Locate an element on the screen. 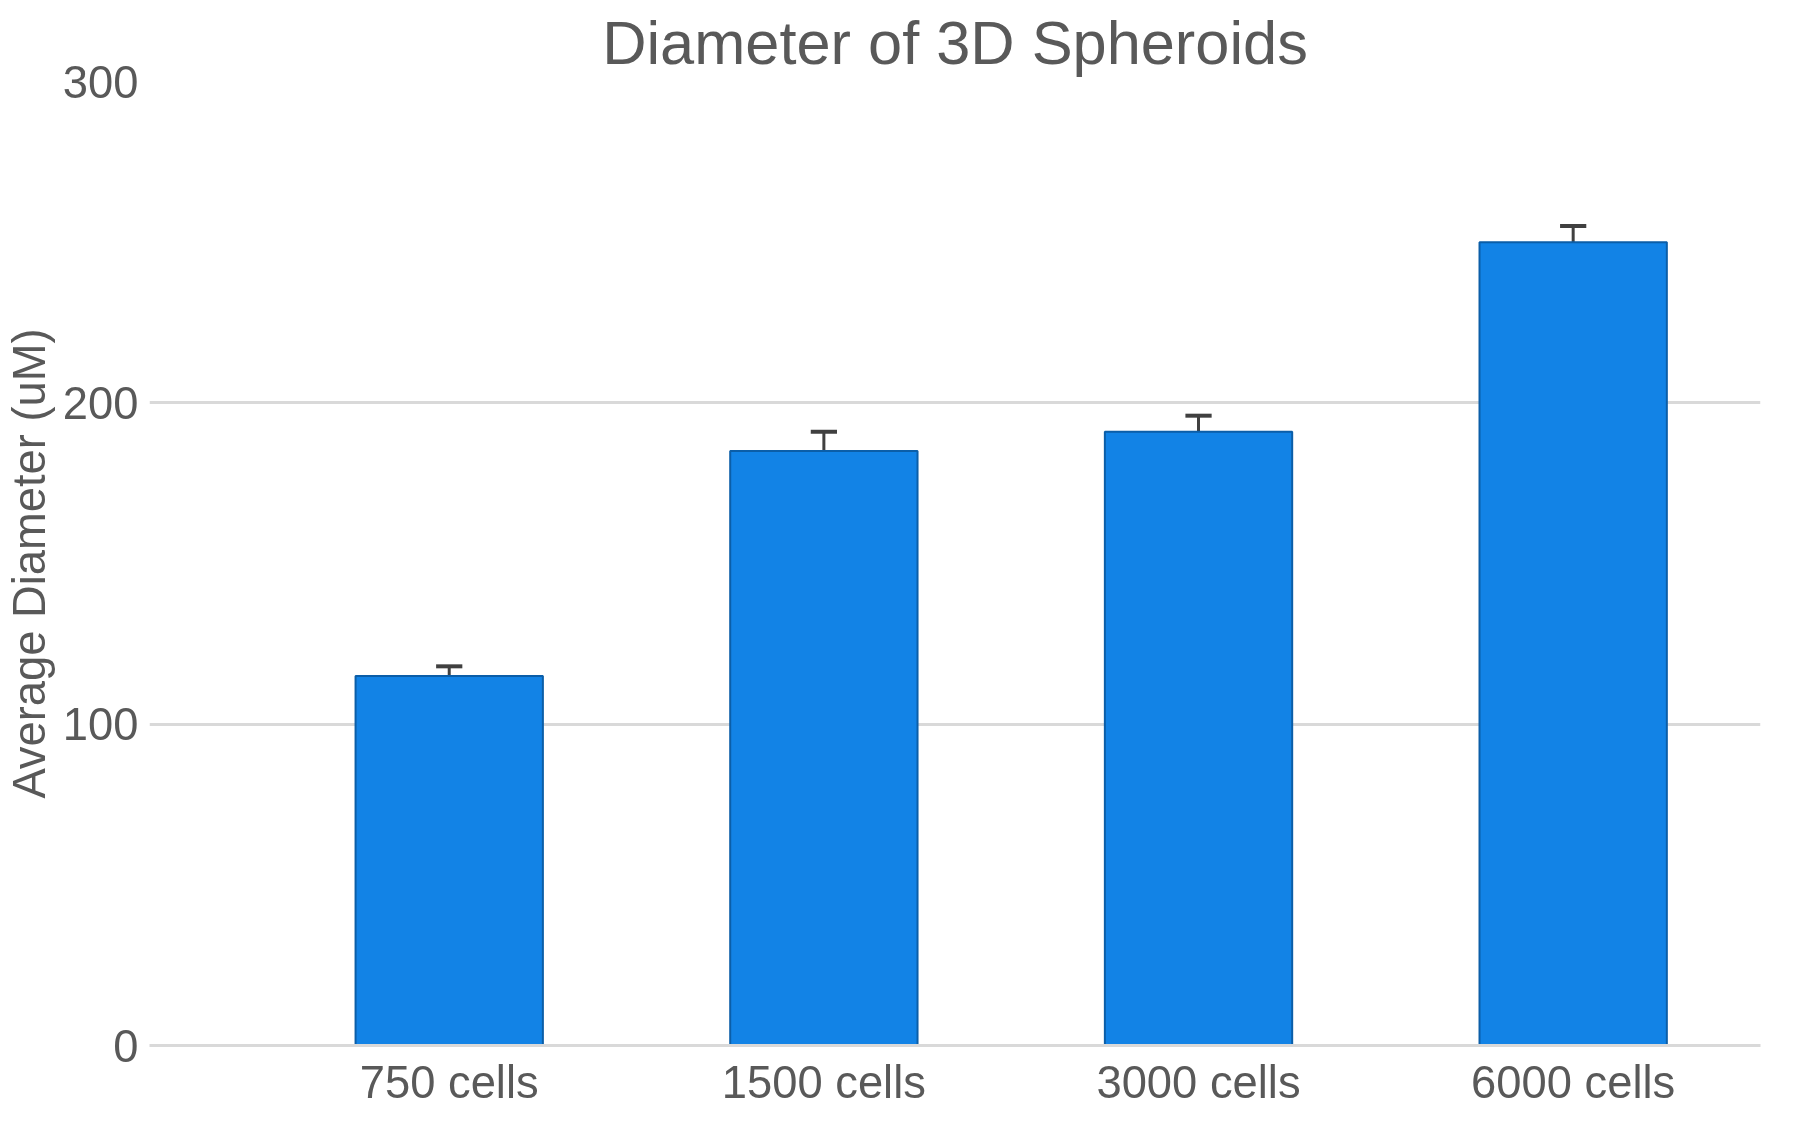 This screenshot has height=1135, width=1810. y-tick-label: 200 is located at coordinates (100, 403).